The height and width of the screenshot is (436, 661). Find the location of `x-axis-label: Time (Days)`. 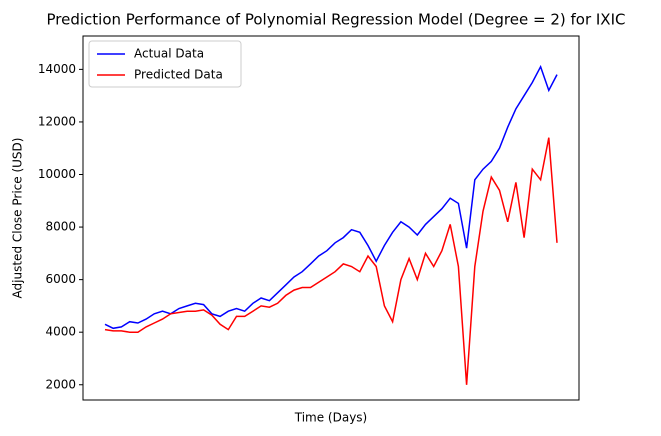

x-axis-label: Time (Days) is located at coordinates (331, 418).